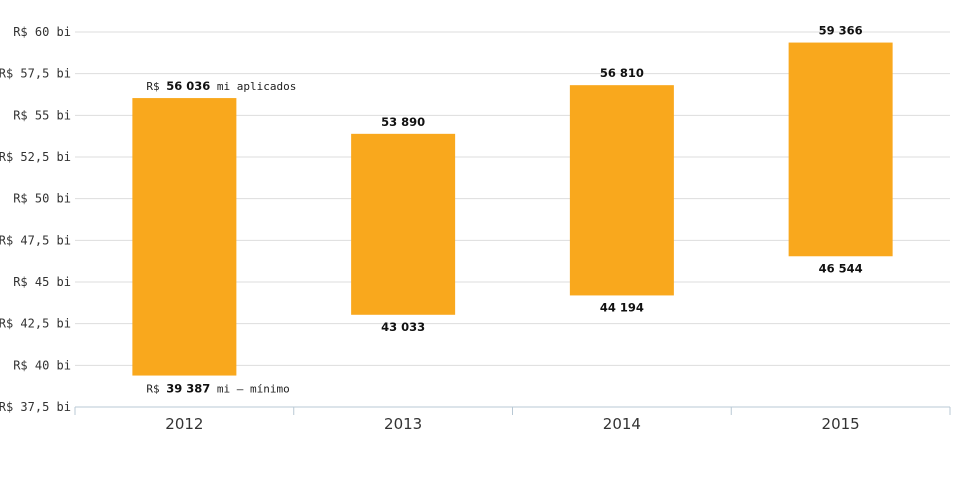 Image resolution: width=957 pixels, height=478 pixels. I want to click on annotation-suffix: mi aplicados, so click(253, 86).